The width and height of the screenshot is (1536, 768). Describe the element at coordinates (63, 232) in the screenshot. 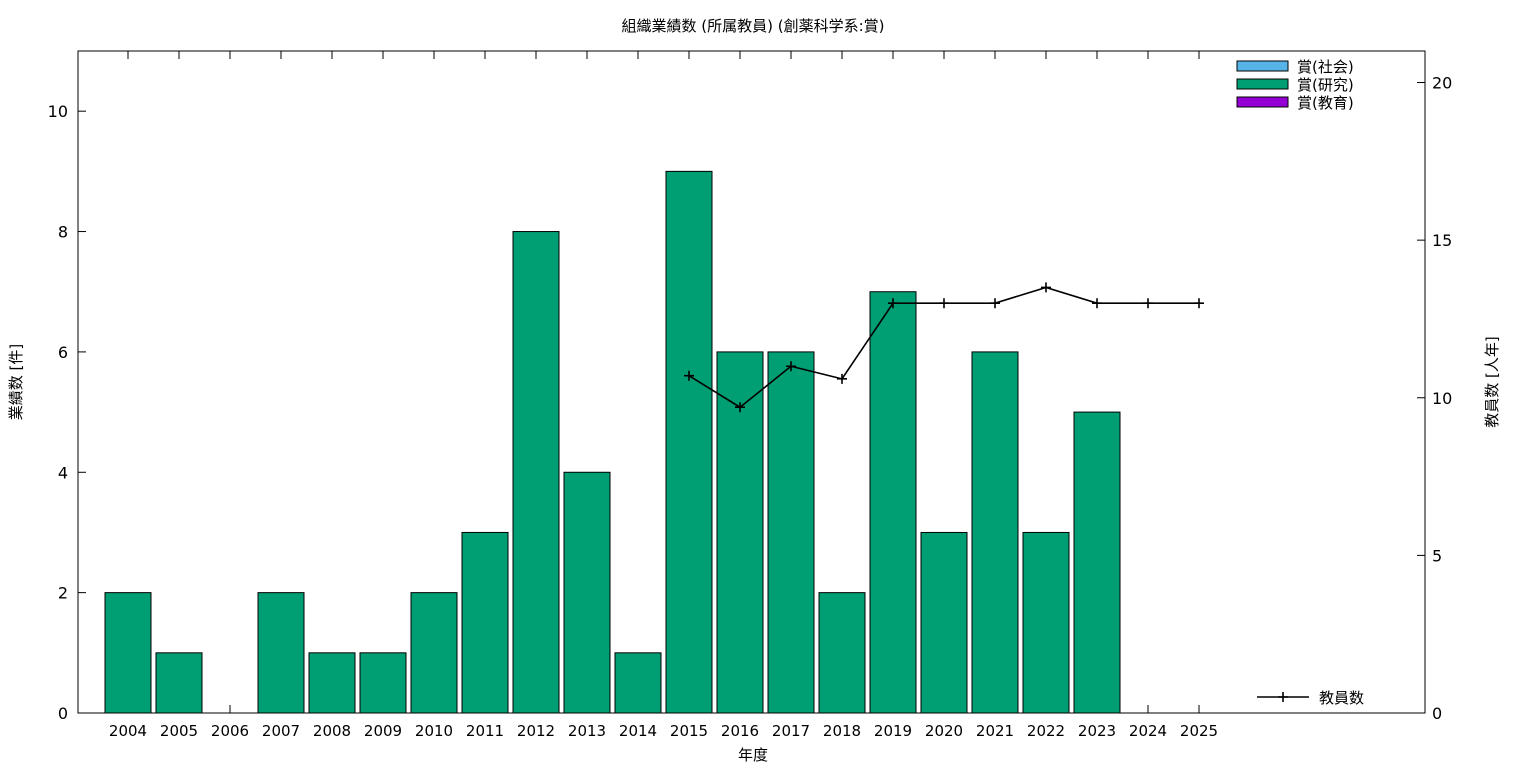

I see `y-tick-label: 8` at that location.